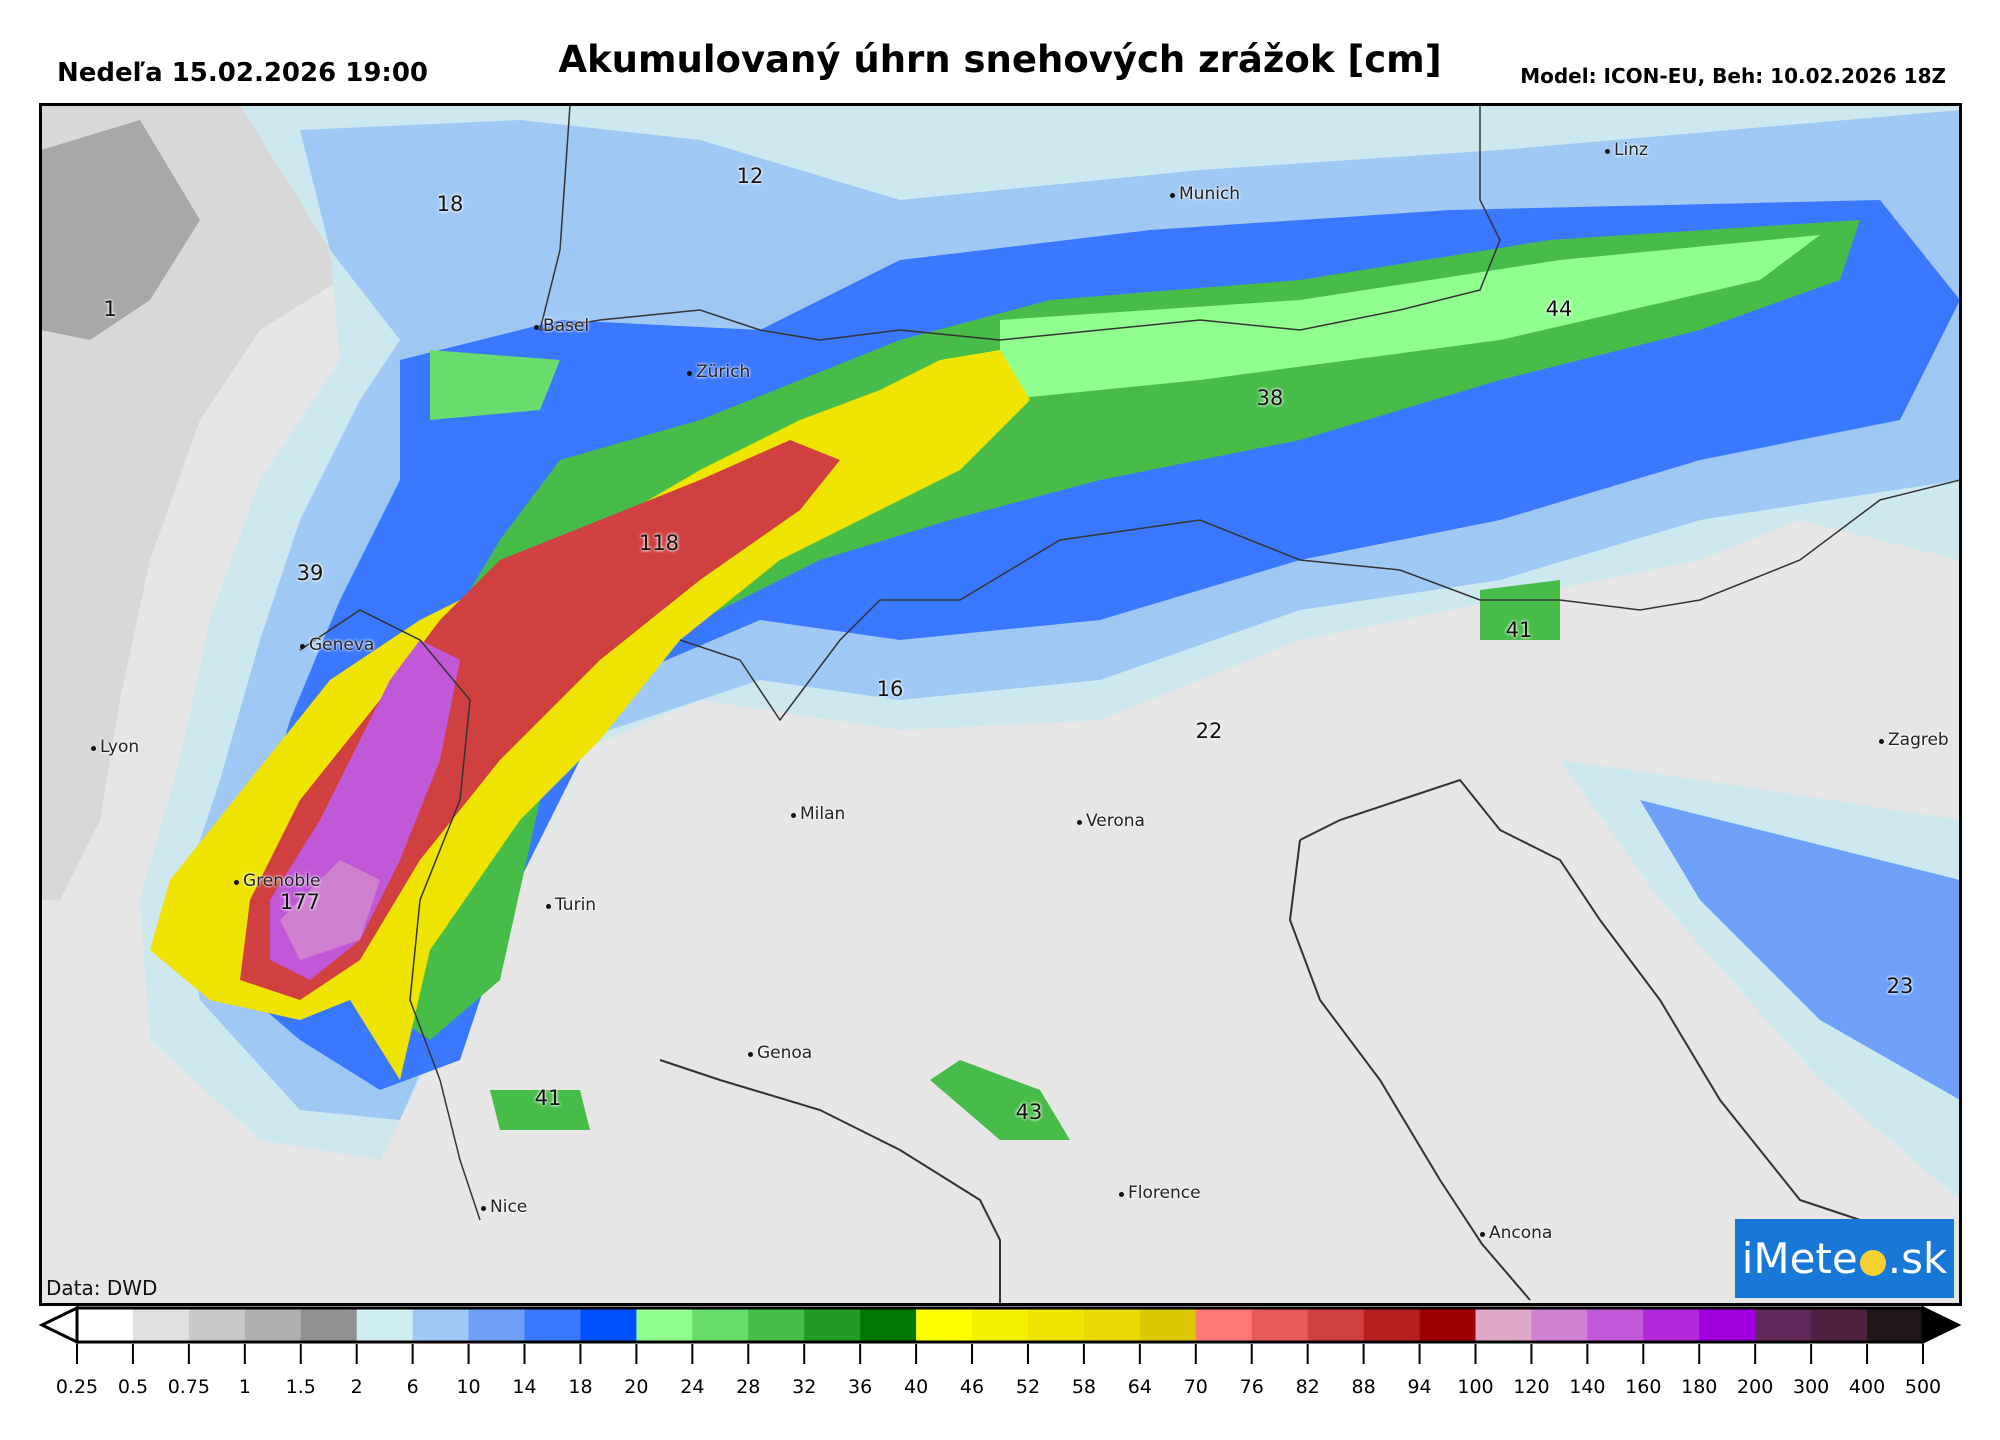  I want to click on map-title: Akumulovaný úhrn snehových zrážok [cm], so click(1000, 59).